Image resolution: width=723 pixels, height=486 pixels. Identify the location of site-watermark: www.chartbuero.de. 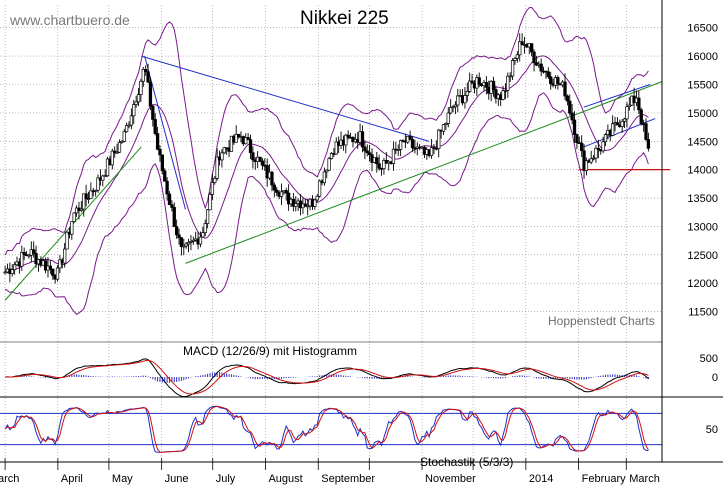
(70, 20).